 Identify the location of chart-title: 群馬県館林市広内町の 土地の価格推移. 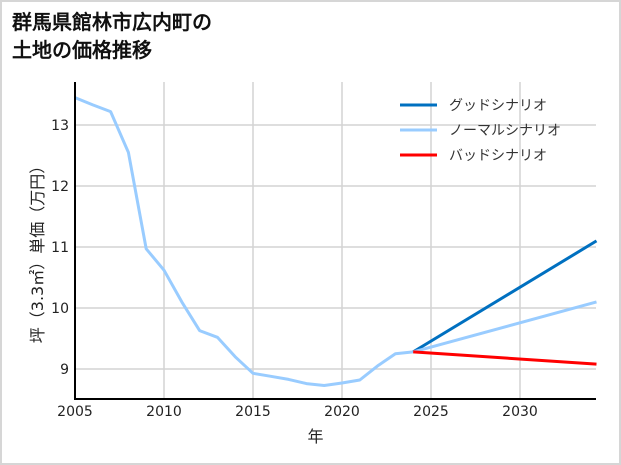
(112, 36).